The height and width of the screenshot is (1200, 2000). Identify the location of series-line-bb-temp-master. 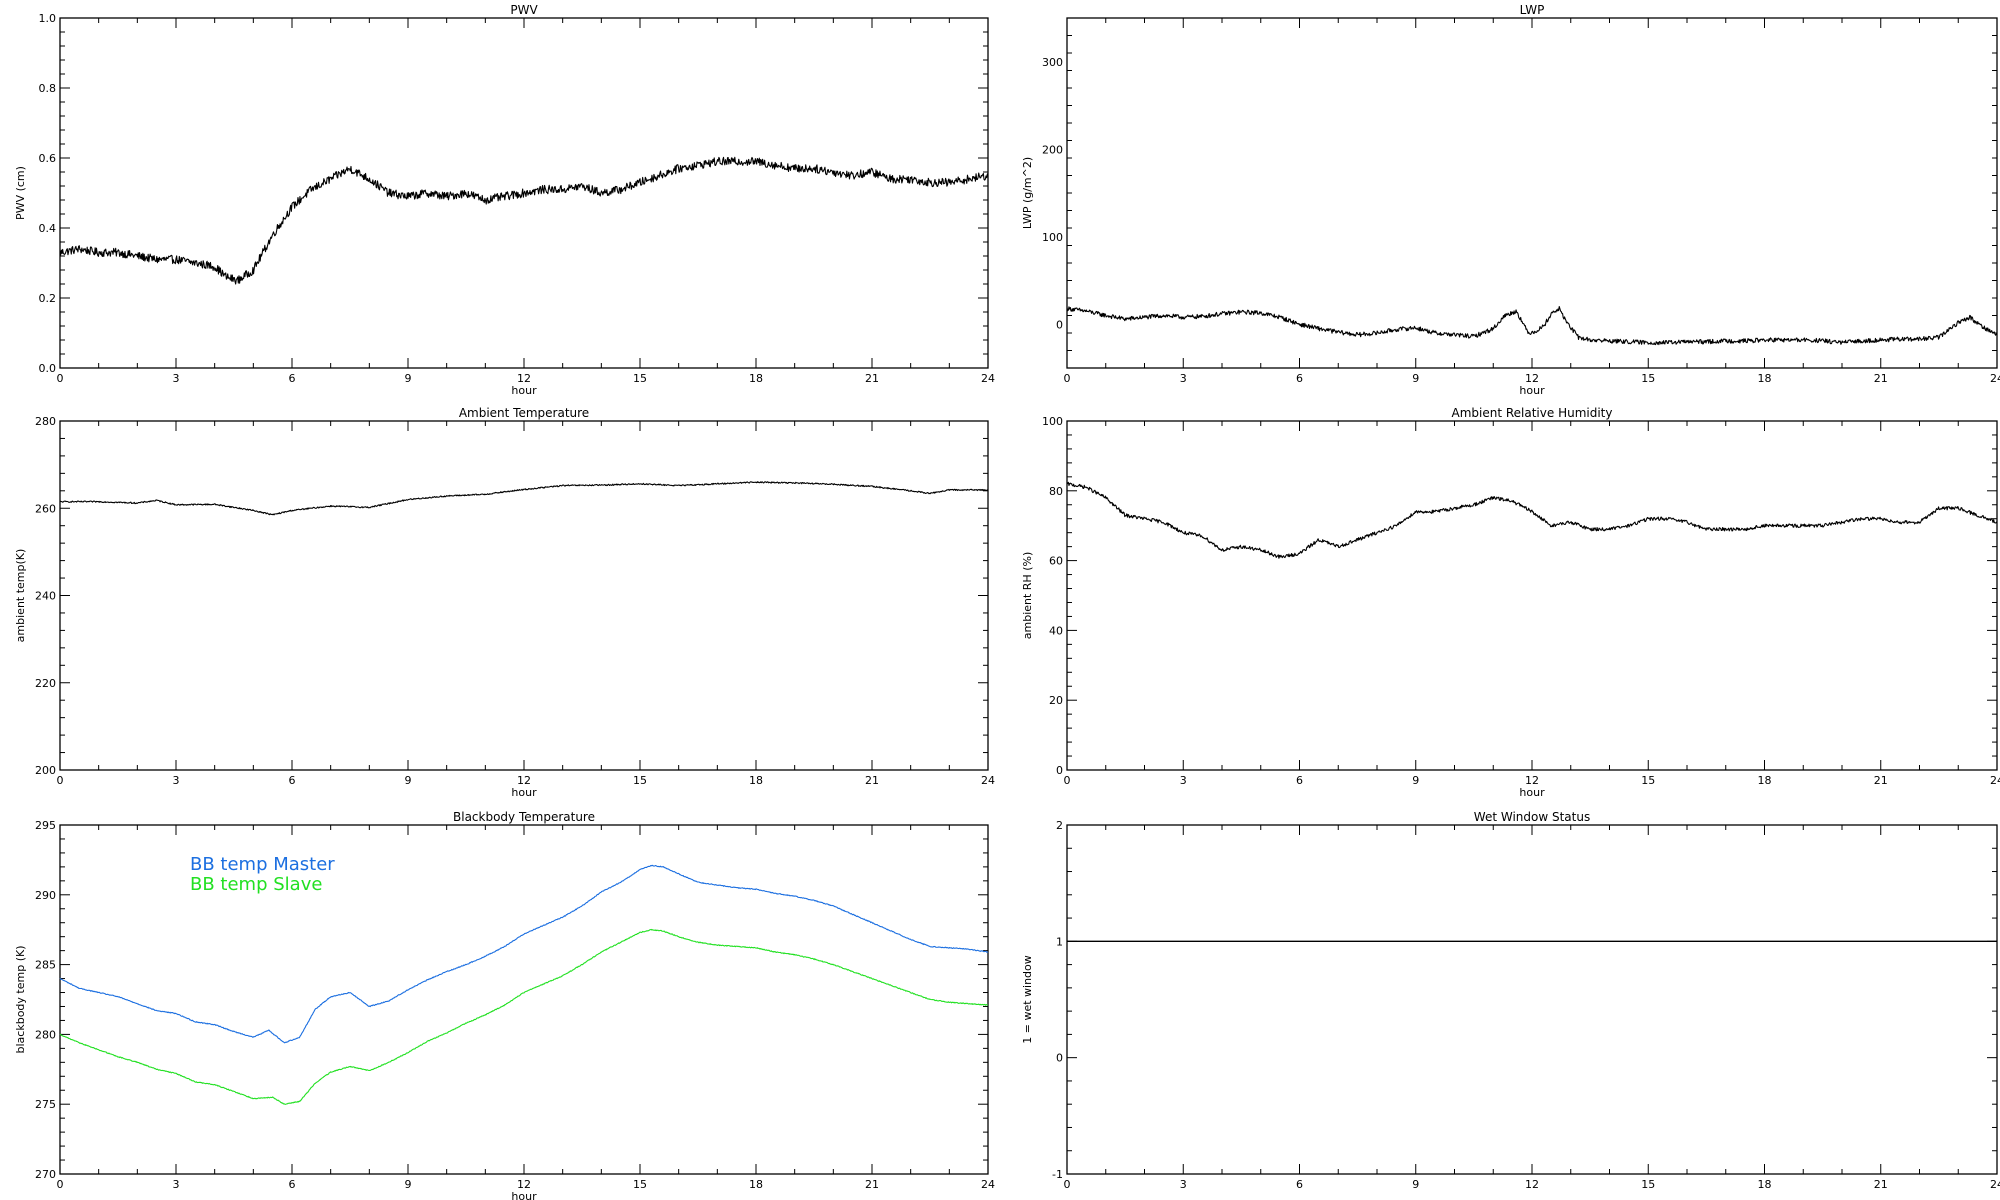
(524, 954).